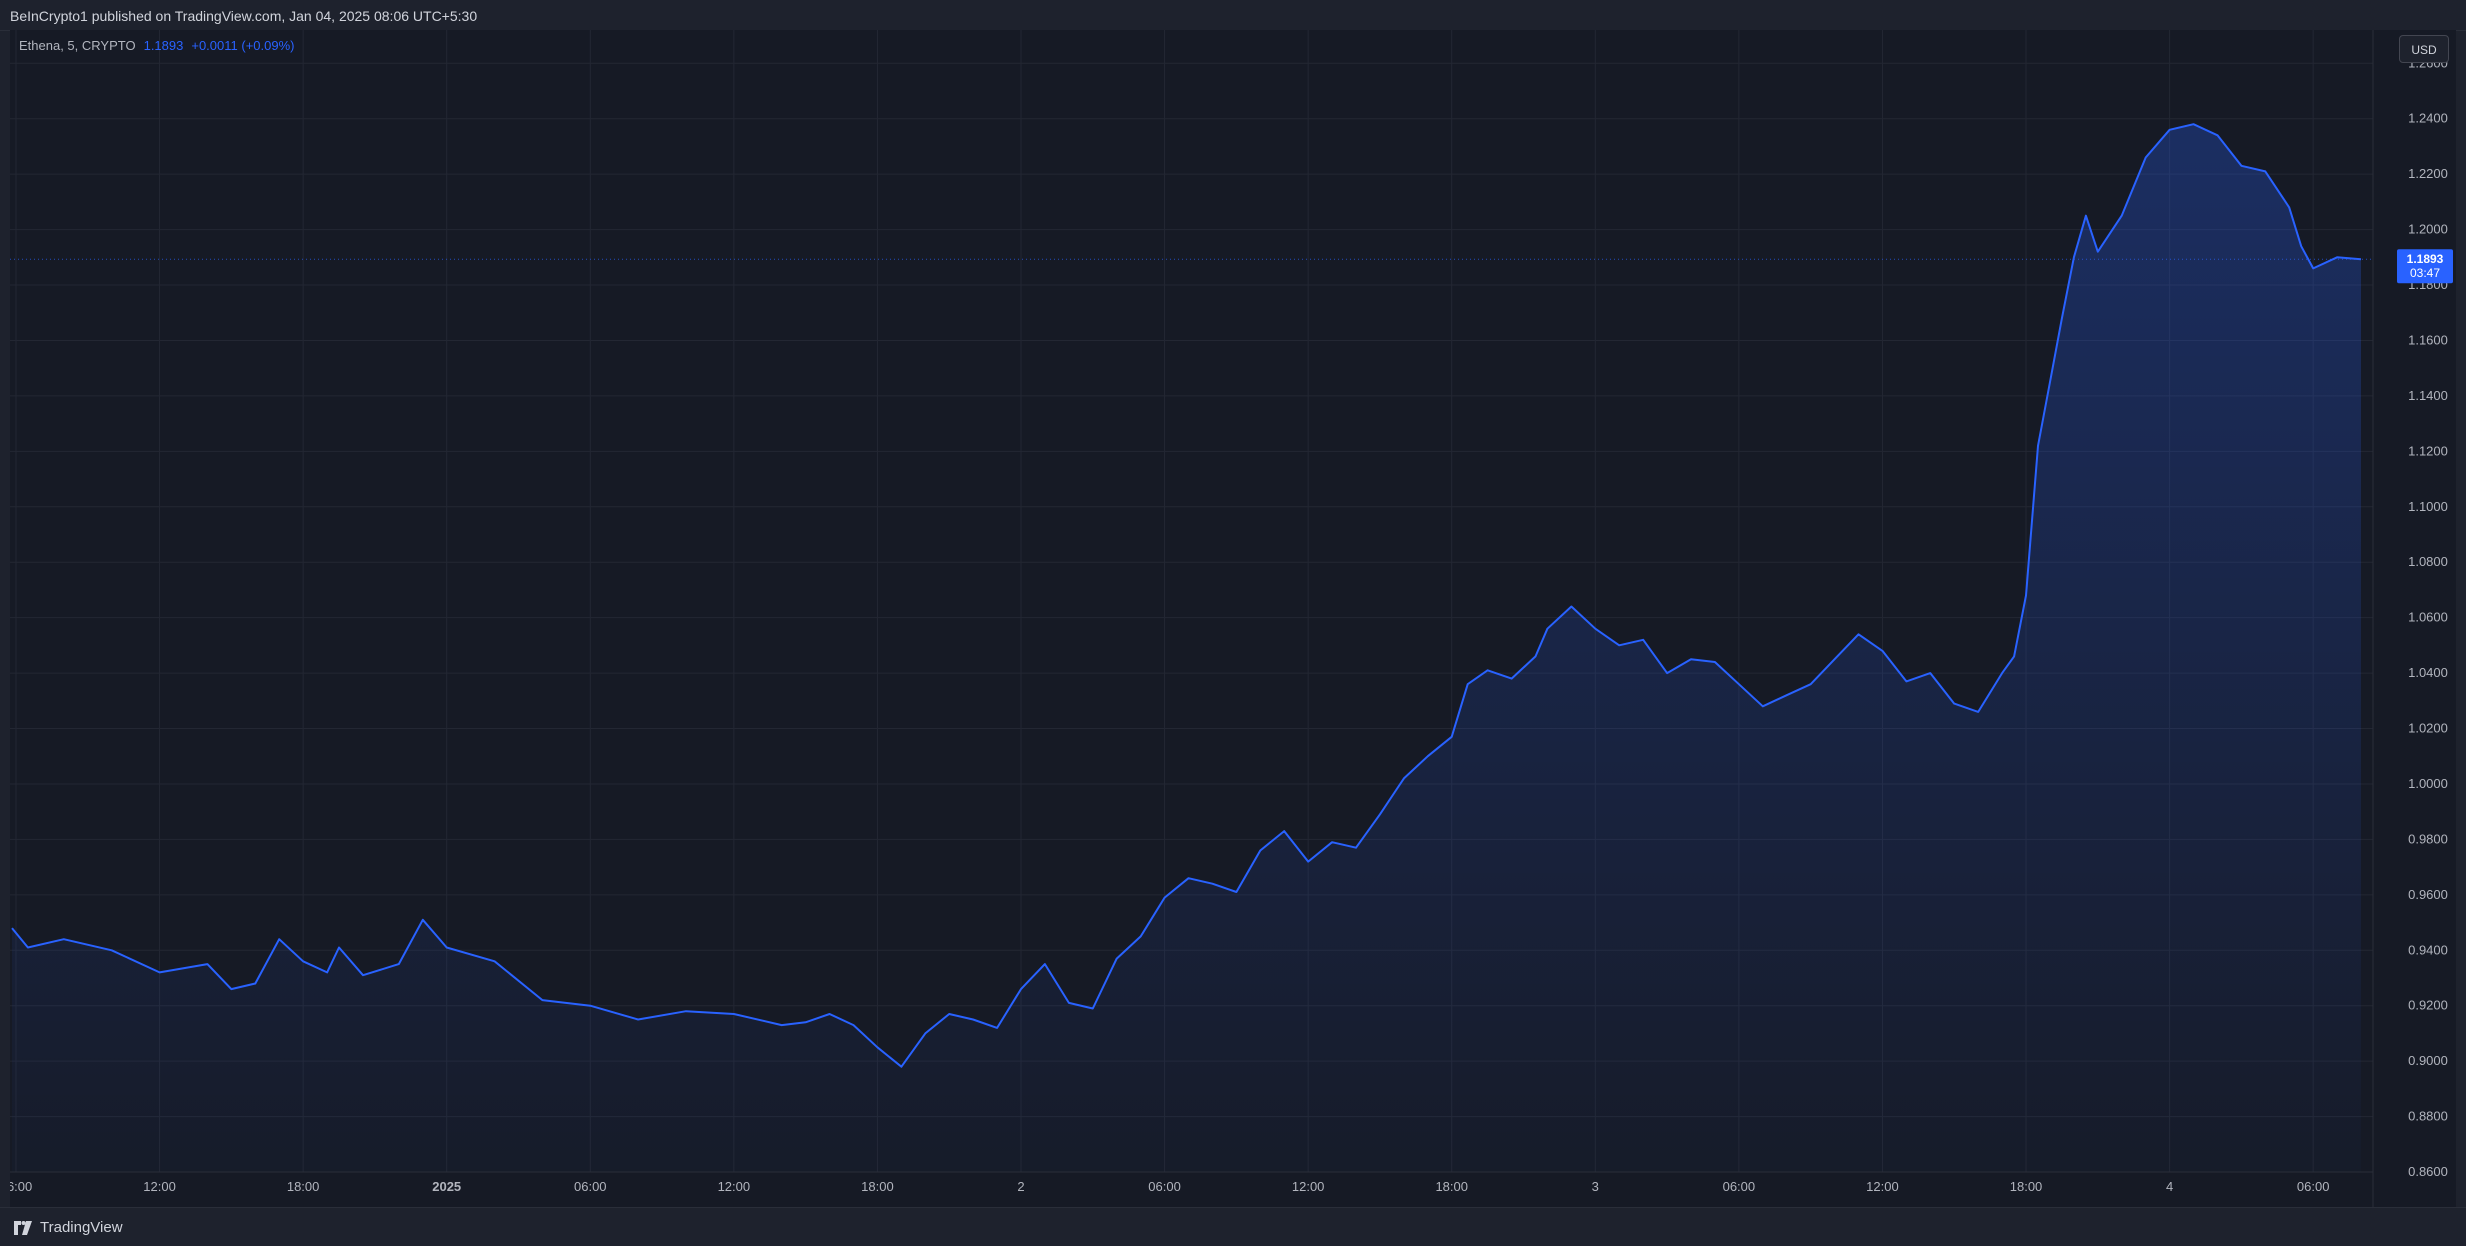  I want to click on bottom-bar: TradingView, so click(1233, 1226).